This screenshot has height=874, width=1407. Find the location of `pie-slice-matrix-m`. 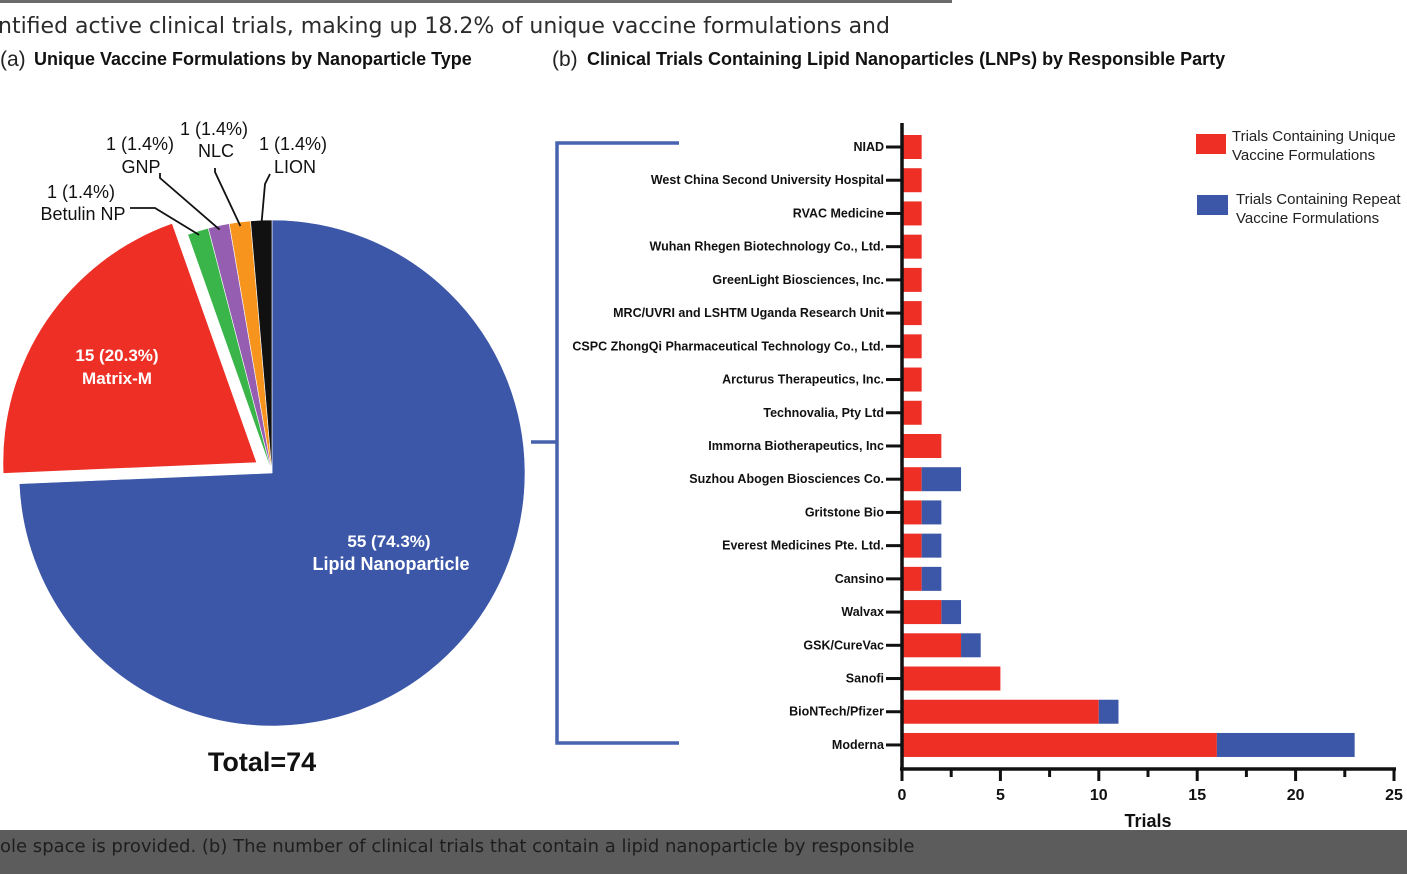

pie-slice-matrix-m is located at coordinates (130, 348).